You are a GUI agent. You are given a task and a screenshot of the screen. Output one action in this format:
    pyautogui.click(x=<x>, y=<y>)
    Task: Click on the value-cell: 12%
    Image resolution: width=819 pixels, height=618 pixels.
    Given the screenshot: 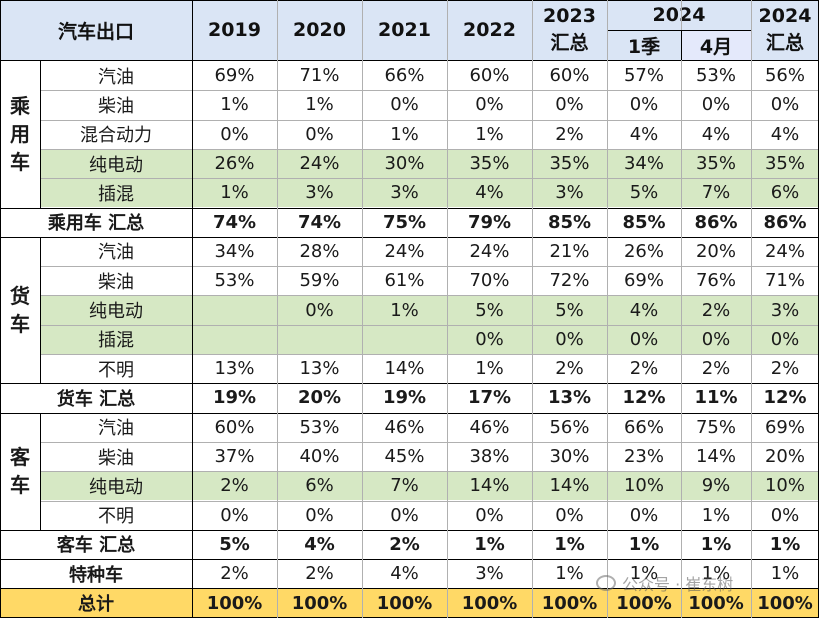 What is the action you would take?
    pyautogui.click(x=644, y=398)
    